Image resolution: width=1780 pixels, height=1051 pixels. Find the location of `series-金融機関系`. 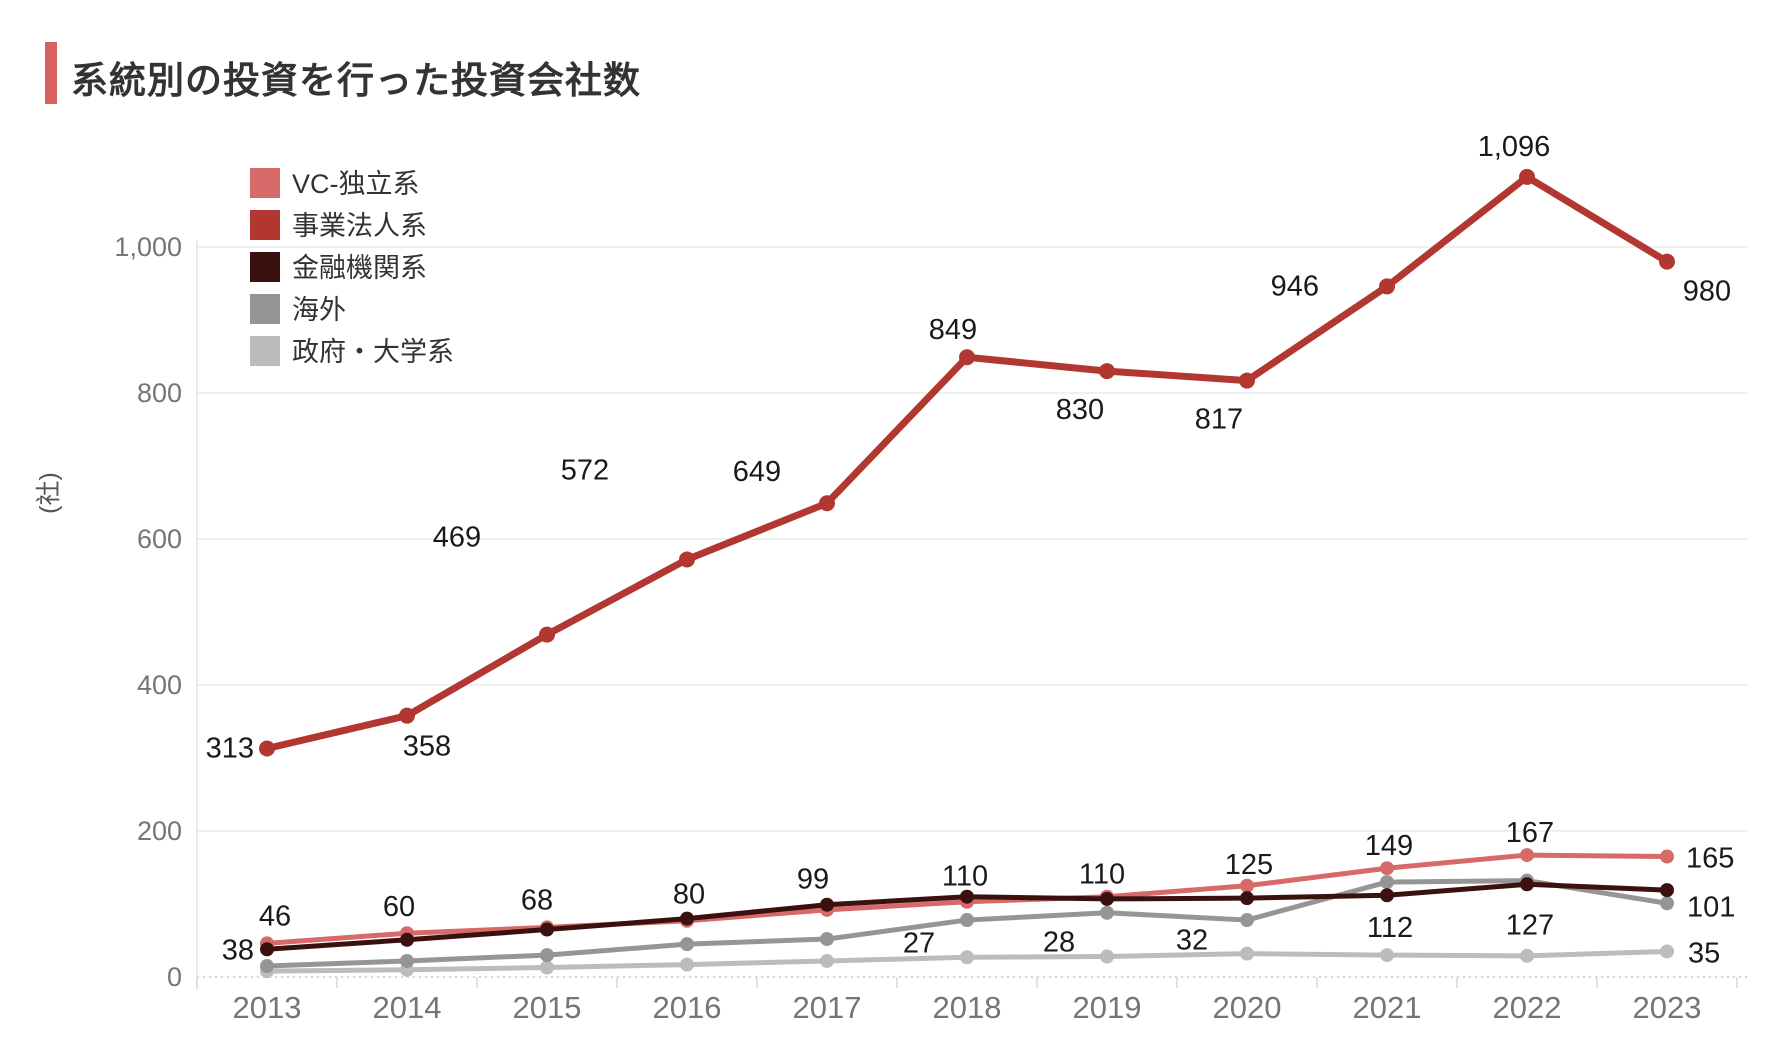

series-金融機関系 is located at coordinates (967, 917).